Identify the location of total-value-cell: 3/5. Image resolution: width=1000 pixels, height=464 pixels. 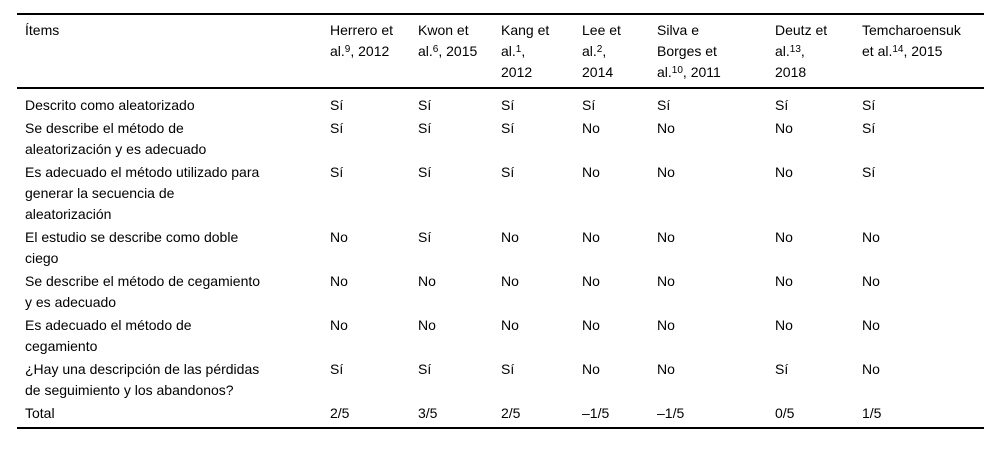
(428, 413).